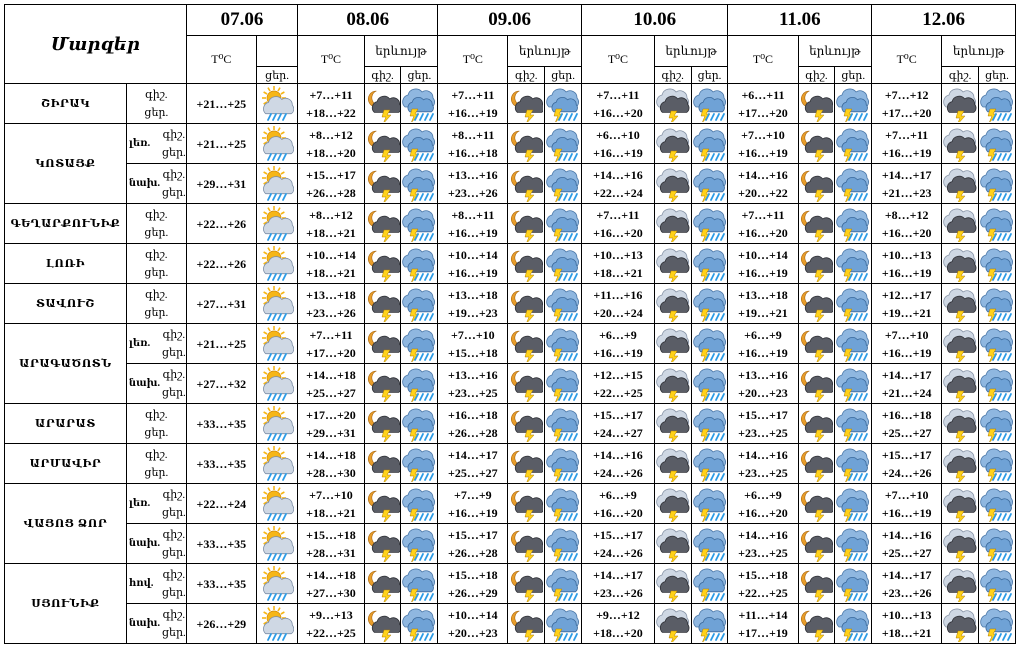 The image size is (1016, 667). What do you see at coordinates (473, 503) in the screenshot?
I see `temp-range: +7…+9 +16…+19` at bounding box center [473, 503].